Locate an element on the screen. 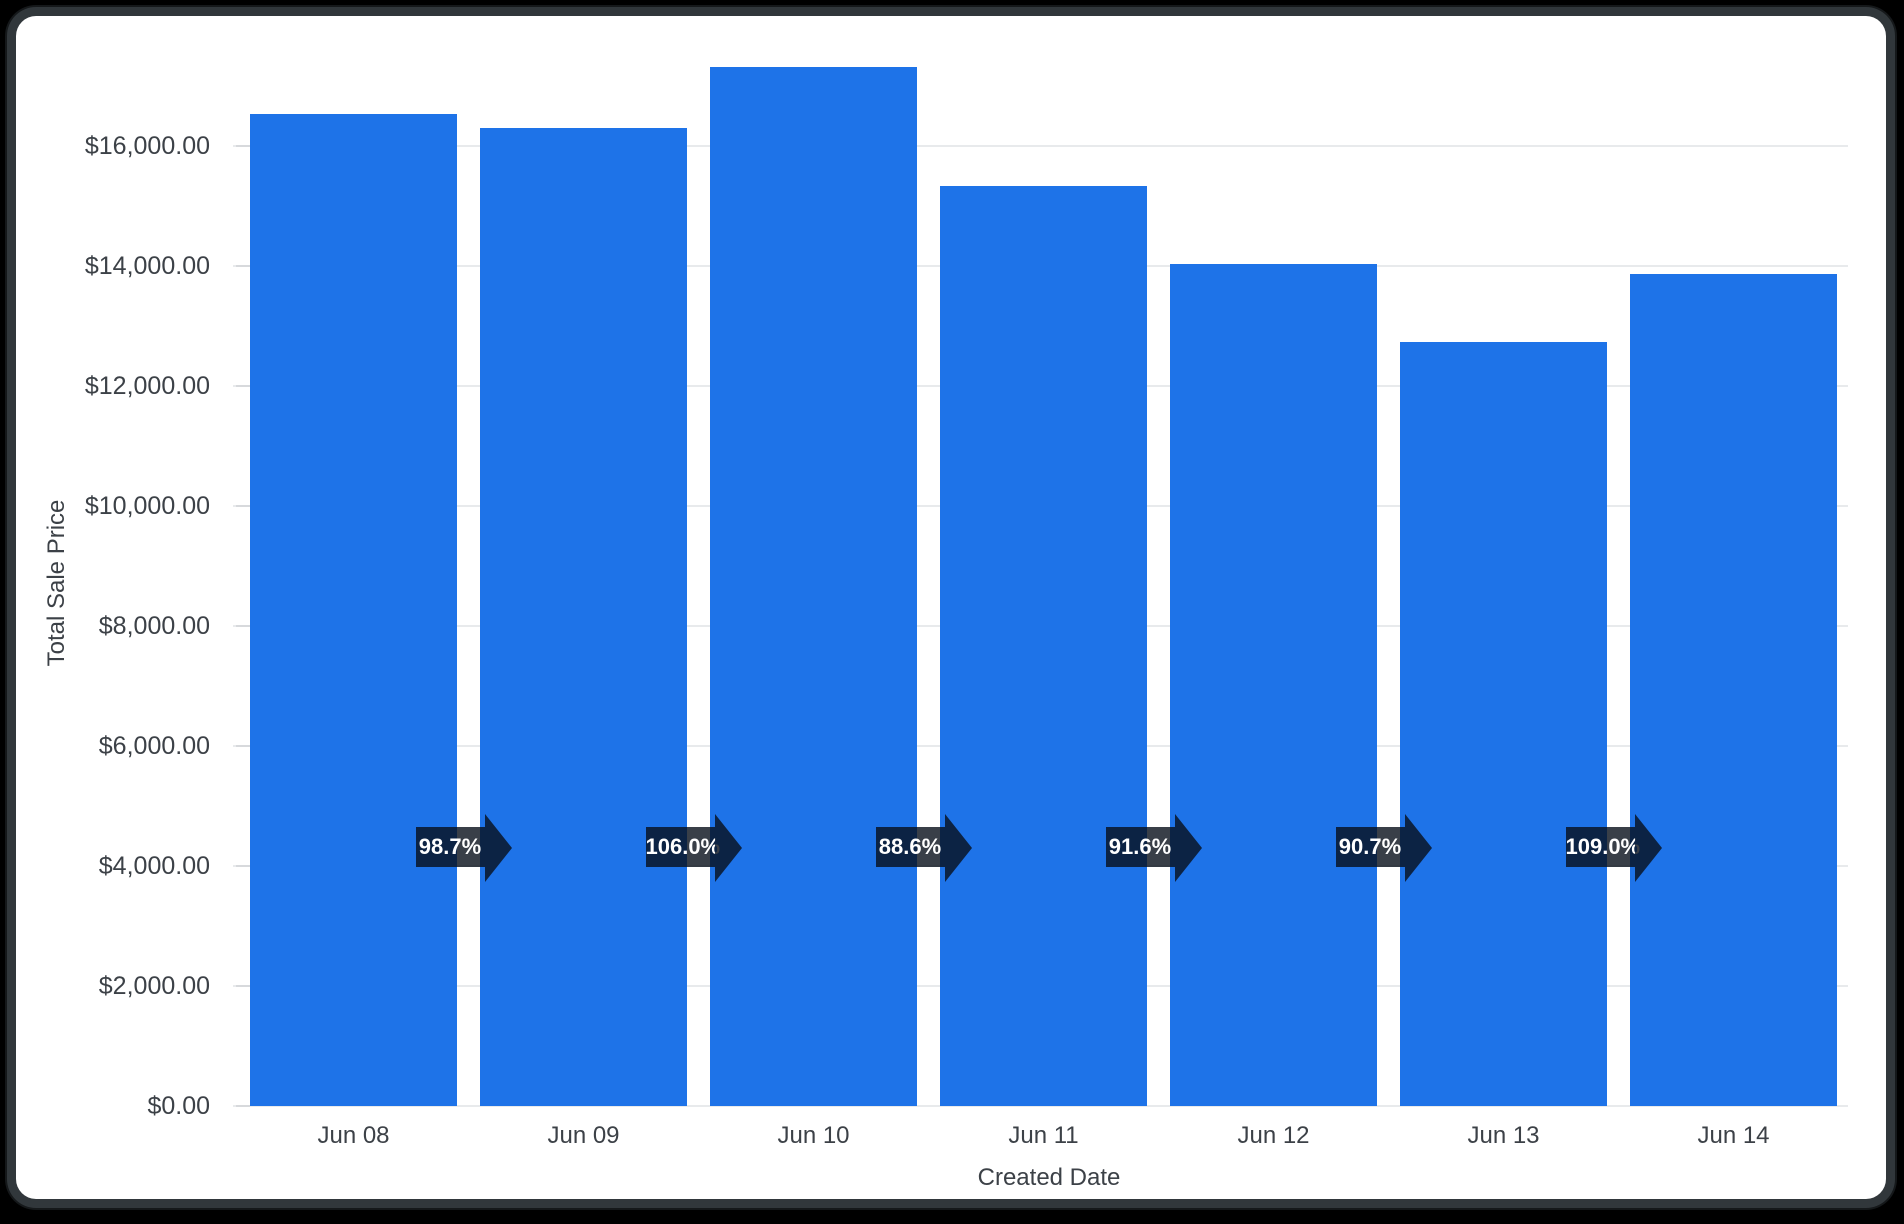  percent-change-arrow: 90.7% is located at coordinates (1383, 848).